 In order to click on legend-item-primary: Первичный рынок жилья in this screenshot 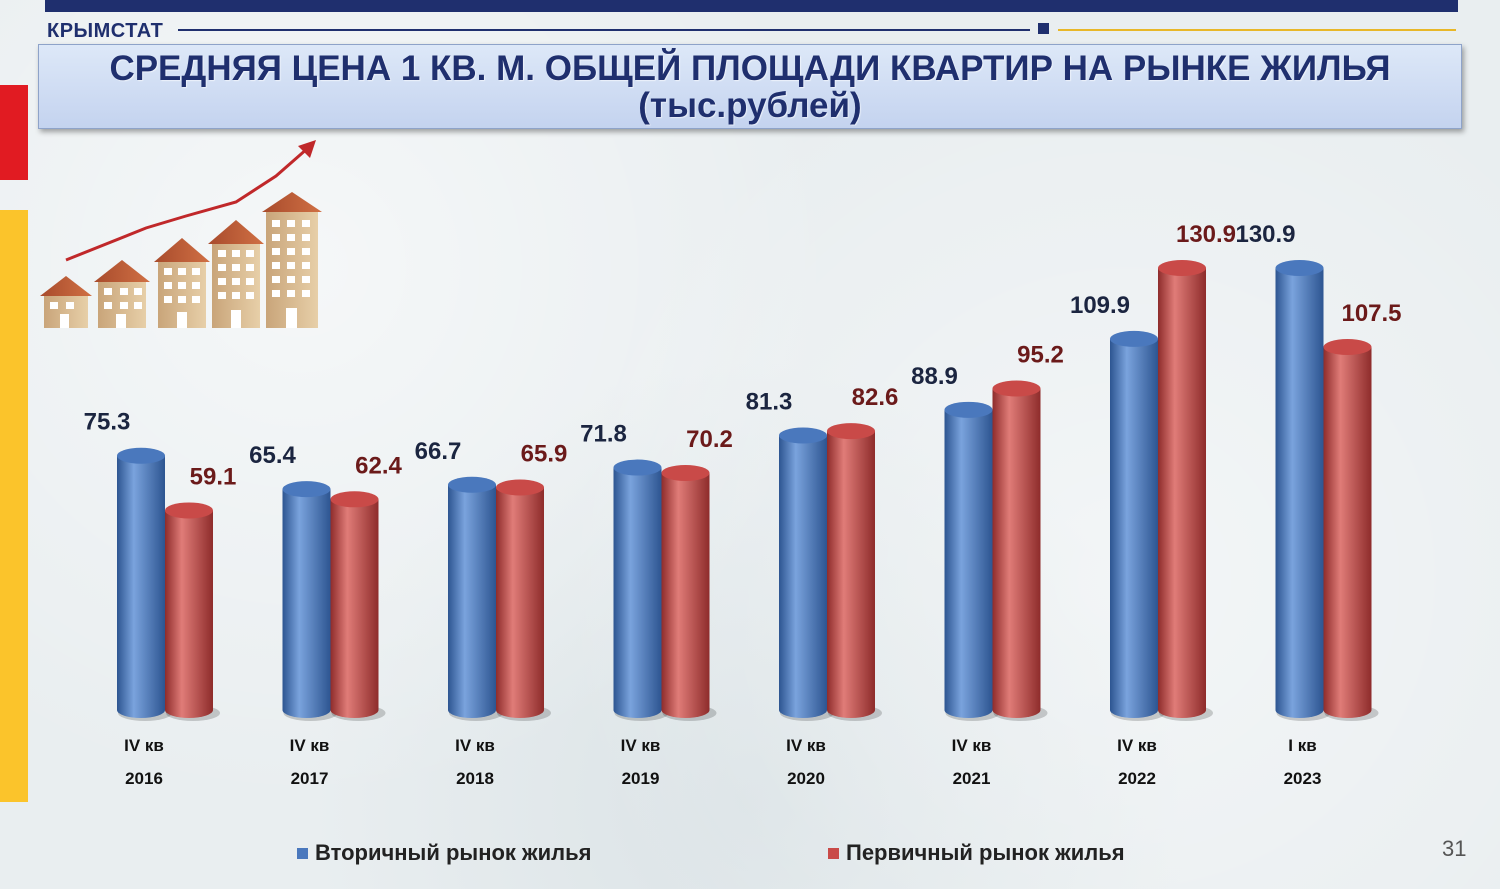, I will do `click(976, 853)`.